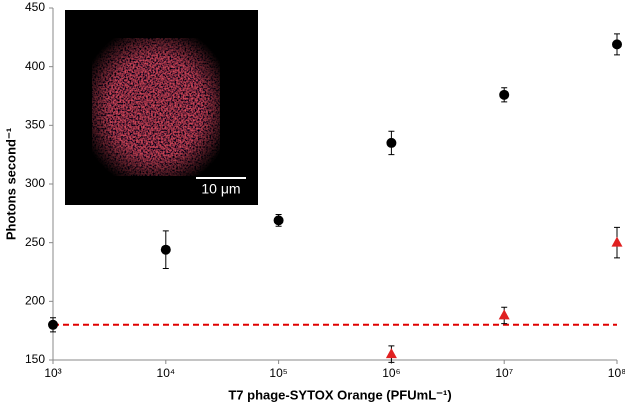  I want to click on x-axis-label: T7 phage-SYTOX Orange (PFUmL⁻¹), so click(339, 394).